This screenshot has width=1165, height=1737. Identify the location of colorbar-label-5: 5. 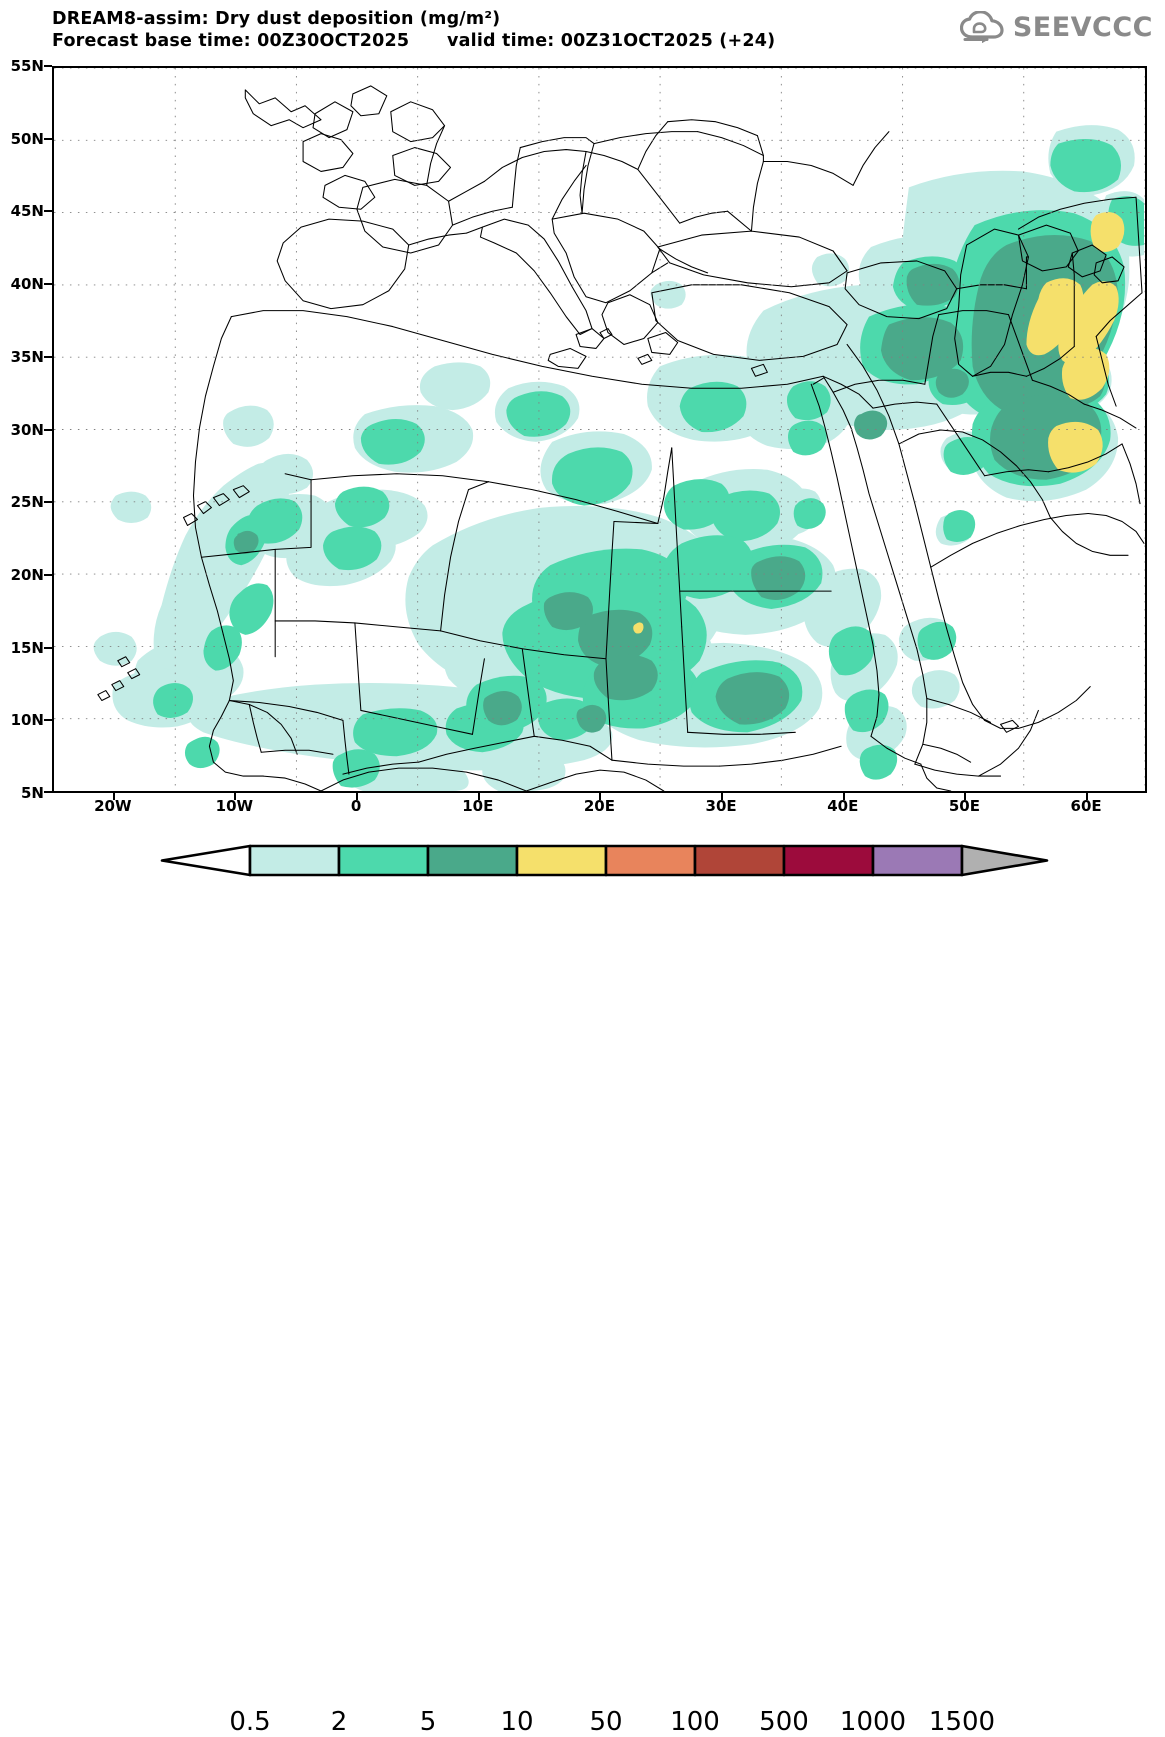
(428, 1722).